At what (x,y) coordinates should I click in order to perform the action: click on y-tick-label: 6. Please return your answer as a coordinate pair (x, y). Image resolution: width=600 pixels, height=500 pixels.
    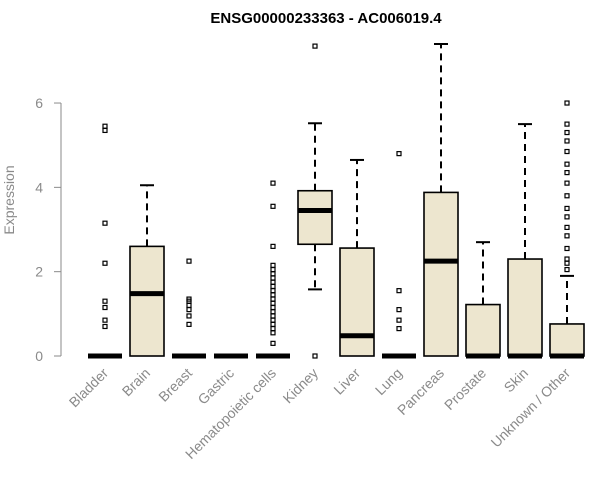
    Looking at the image, I should click on (39, 103).